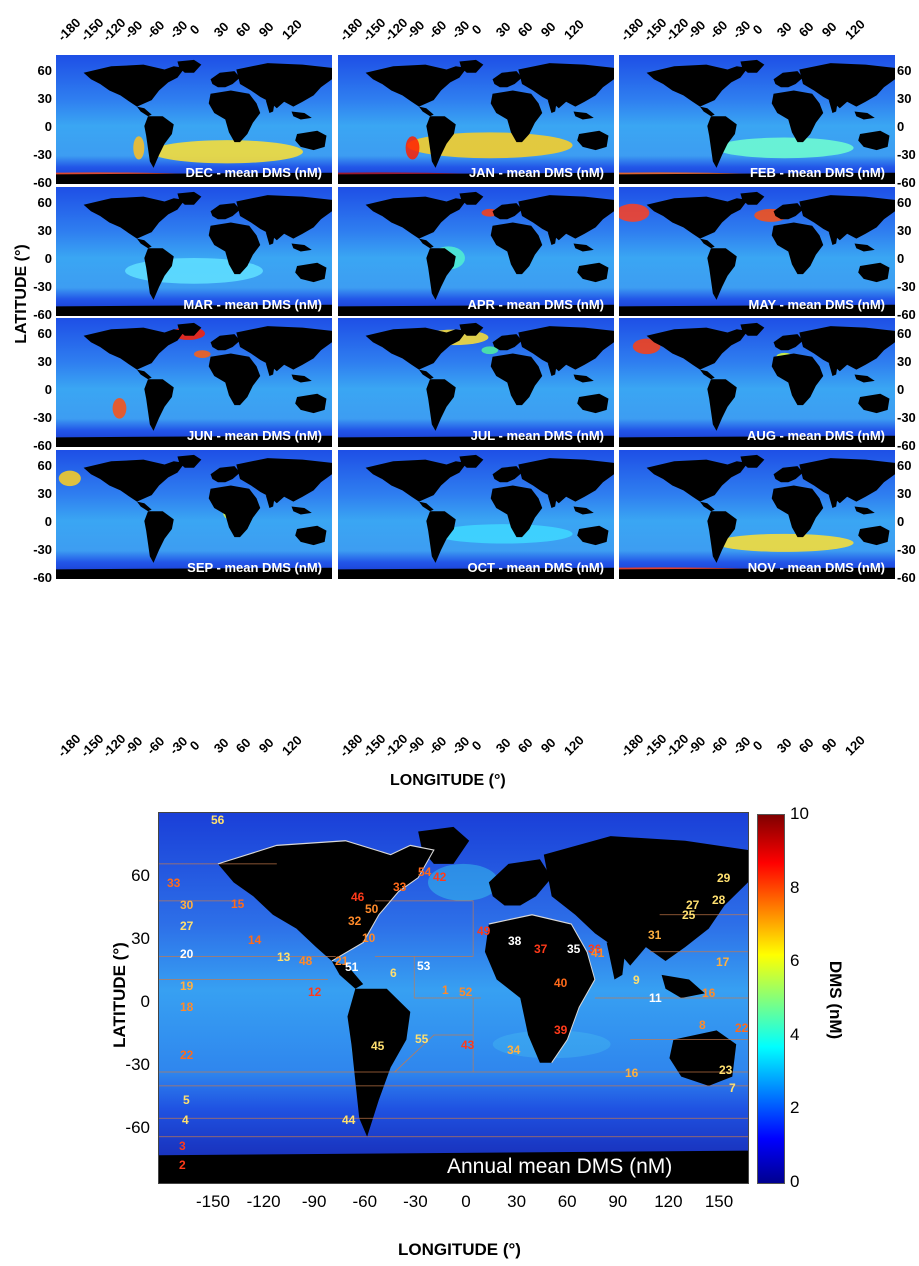 The height and width of the screenshot is (1266, 919). Describe the element at coordinates (668, 1201) in the screenshot. I see `annual-lon-tick-label: 120` at that location.